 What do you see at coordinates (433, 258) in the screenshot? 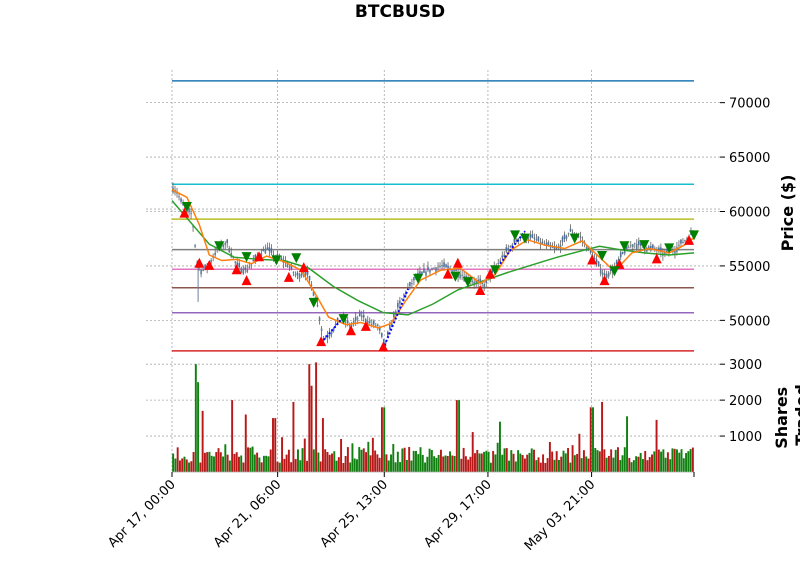
I see `moving-average-slow` at bounding box center [433, 258].